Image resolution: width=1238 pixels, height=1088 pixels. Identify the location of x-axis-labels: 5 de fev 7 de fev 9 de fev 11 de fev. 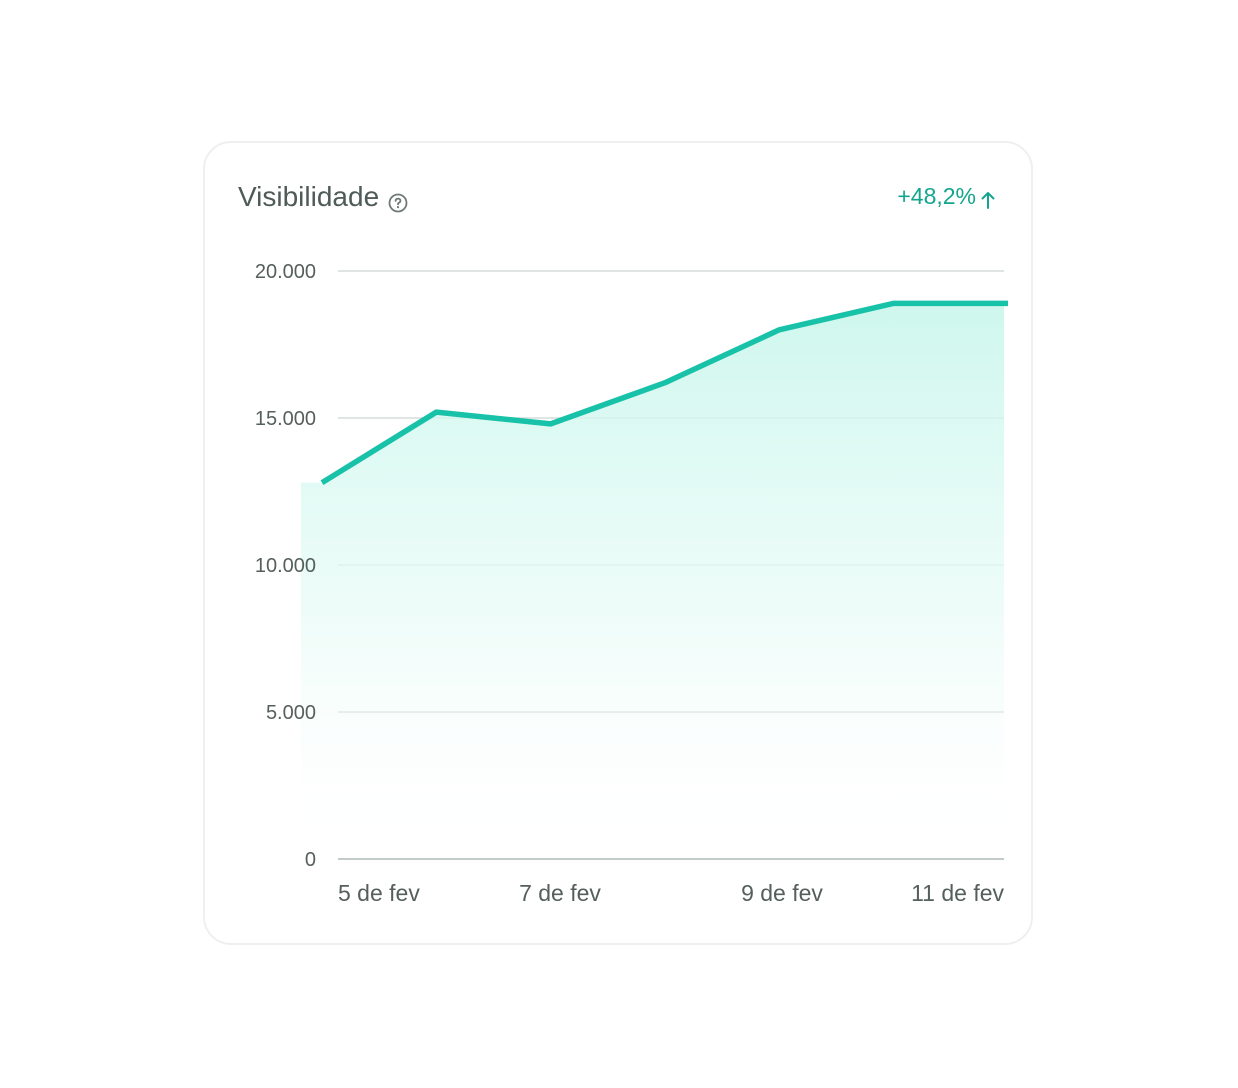
(671, 893).